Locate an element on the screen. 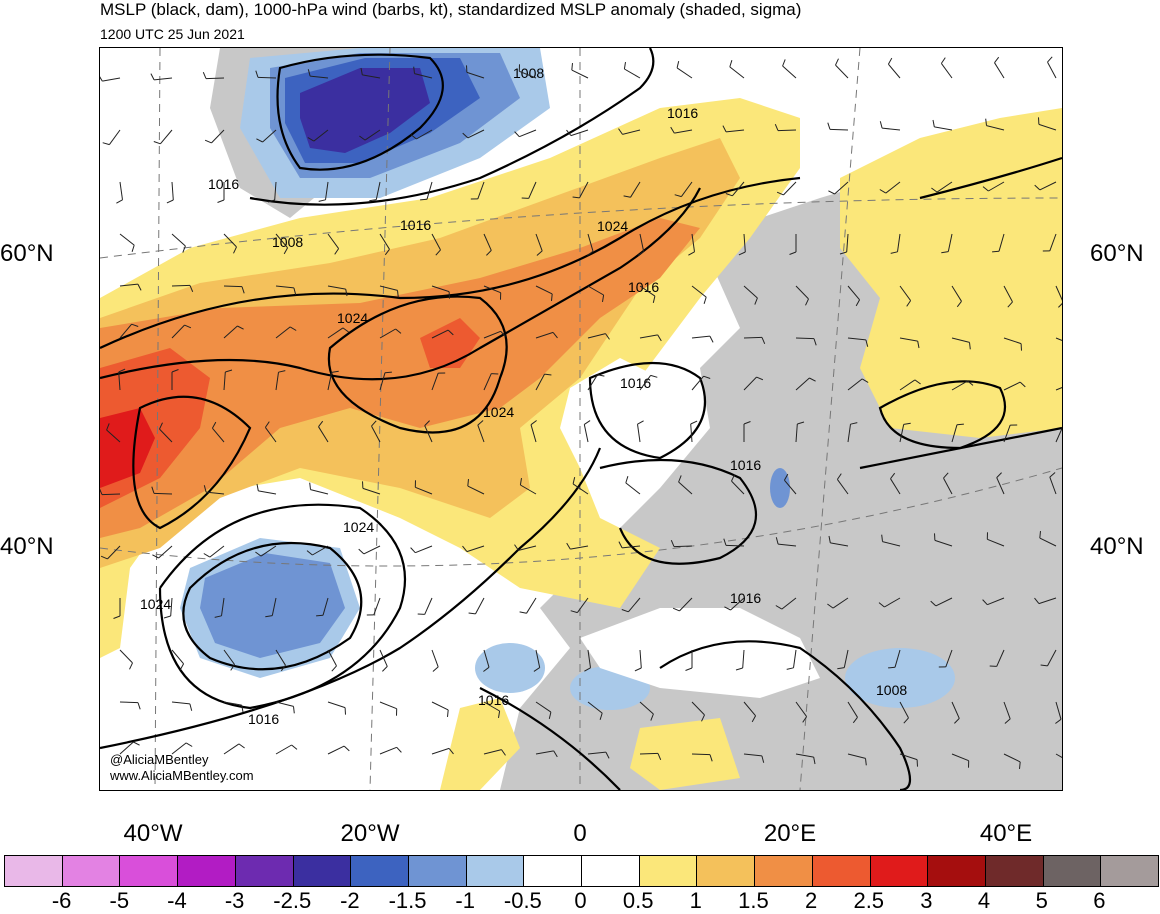 This screenshot has width=1160, height=914. isobar-label: 1008 is located at coordinates (528, 73).